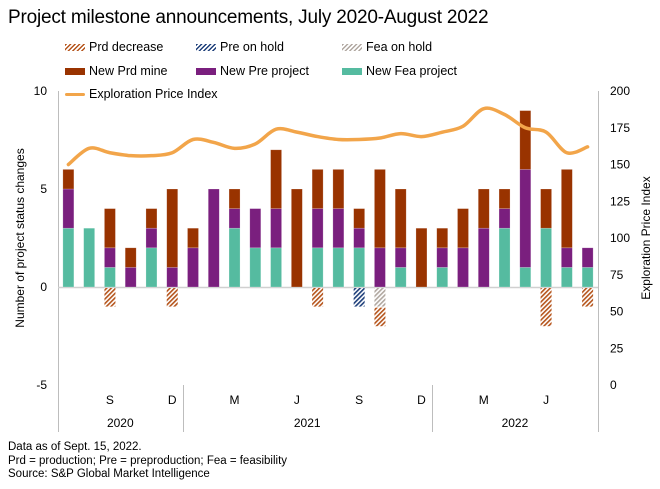 Image resolution: width=660 pixels, height=489 pixels. I want to click on pre-on-hold-swatch-icon, so click(206, 47).